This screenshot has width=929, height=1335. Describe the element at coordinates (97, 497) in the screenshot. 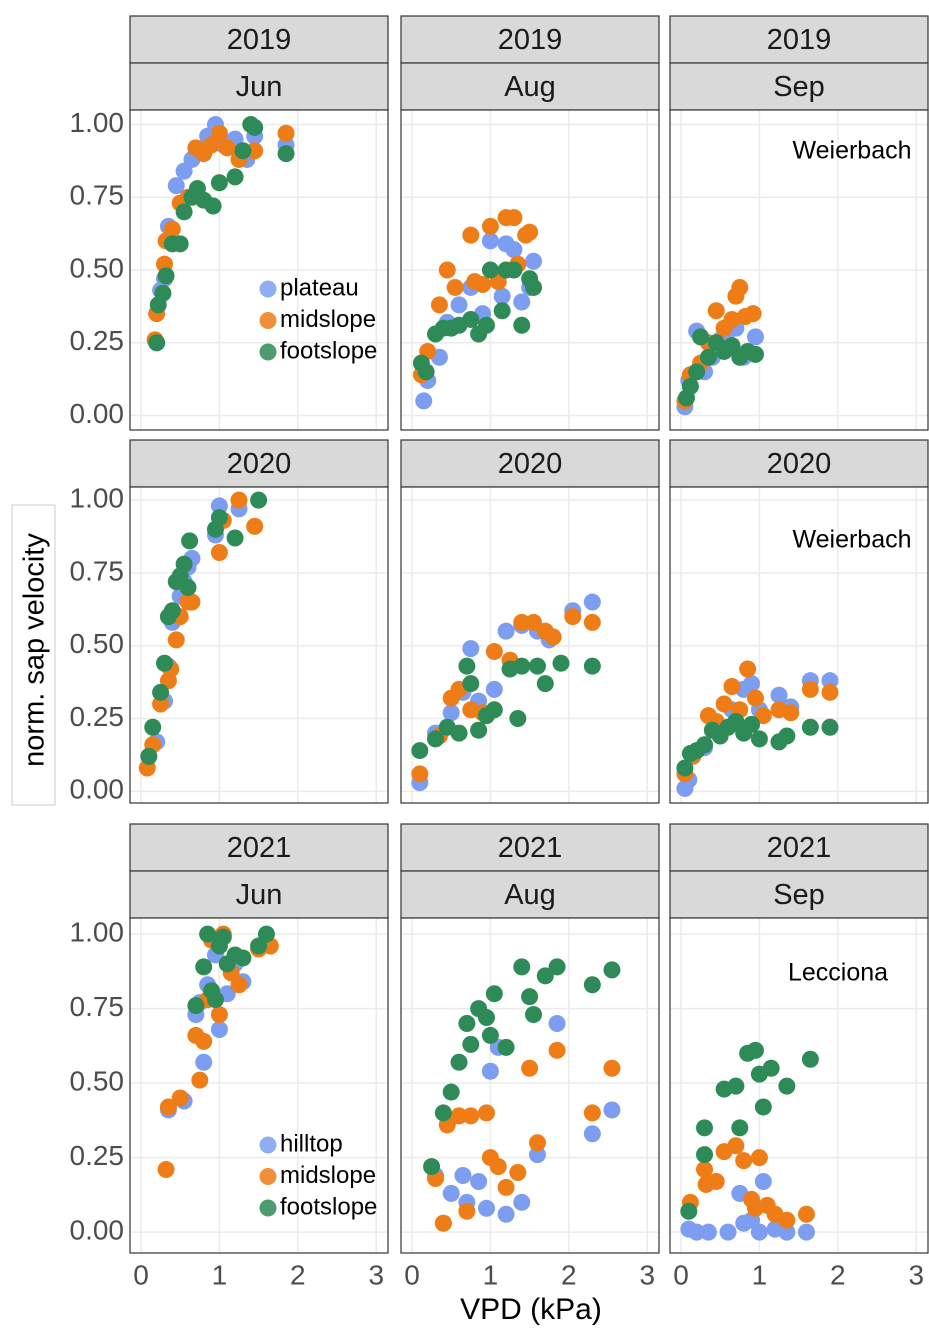

I see `y-tick-label: 1.00` at that location.